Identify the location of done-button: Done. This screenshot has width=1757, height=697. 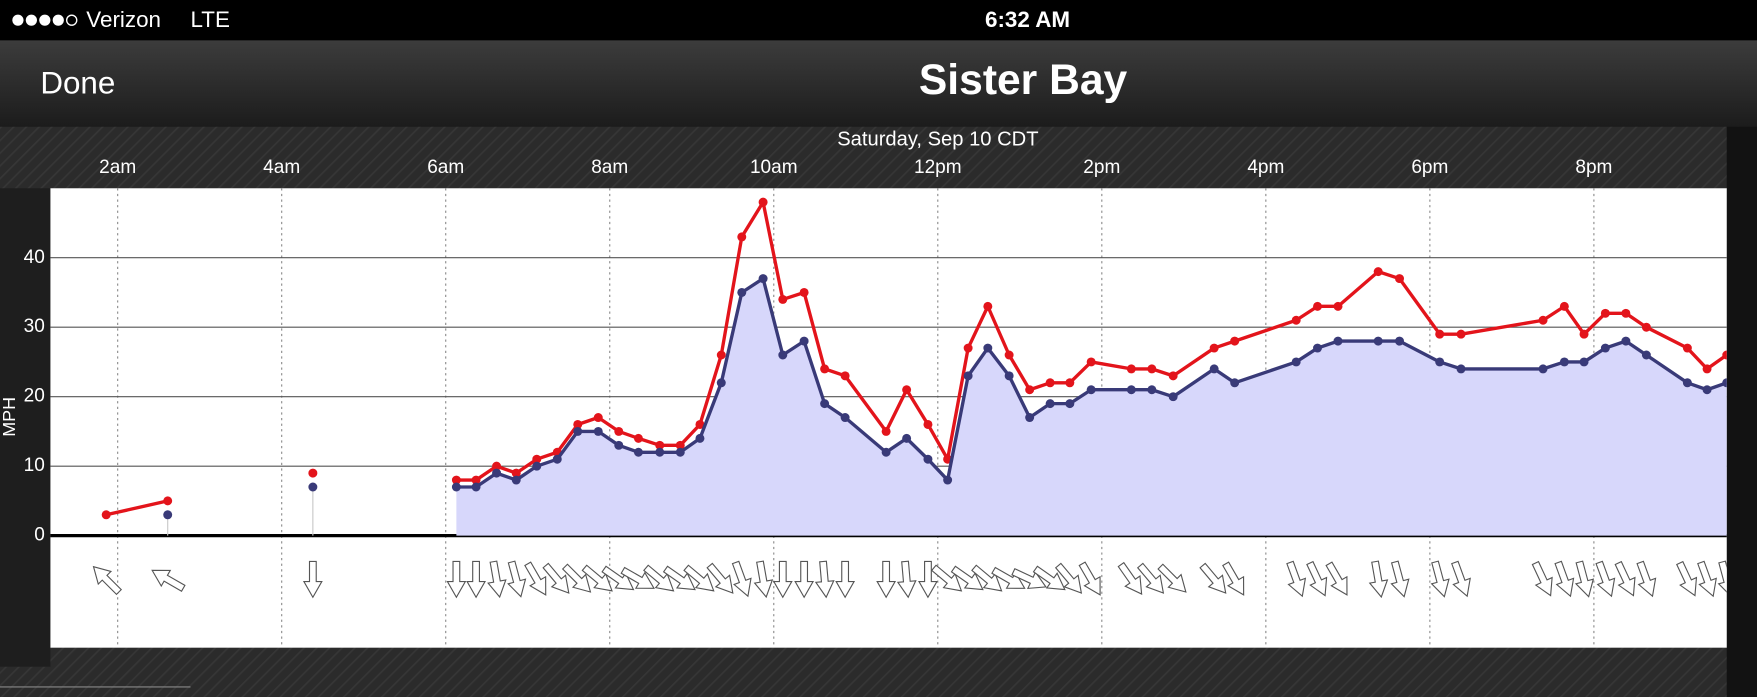
(77, 82).